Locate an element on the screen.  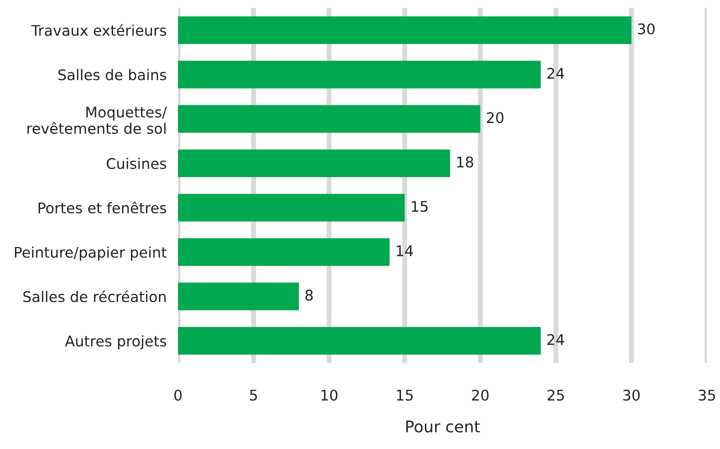
data-label: 15 is located at coordinates (420, 206).